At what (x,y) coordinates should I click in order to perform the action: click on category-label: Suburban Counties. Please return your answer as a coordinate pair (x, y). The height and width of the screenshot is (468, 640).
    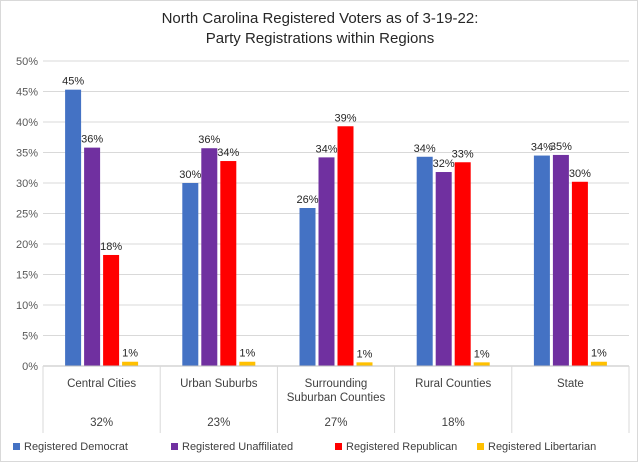
    Looking at the image, I should click on (336, 398).